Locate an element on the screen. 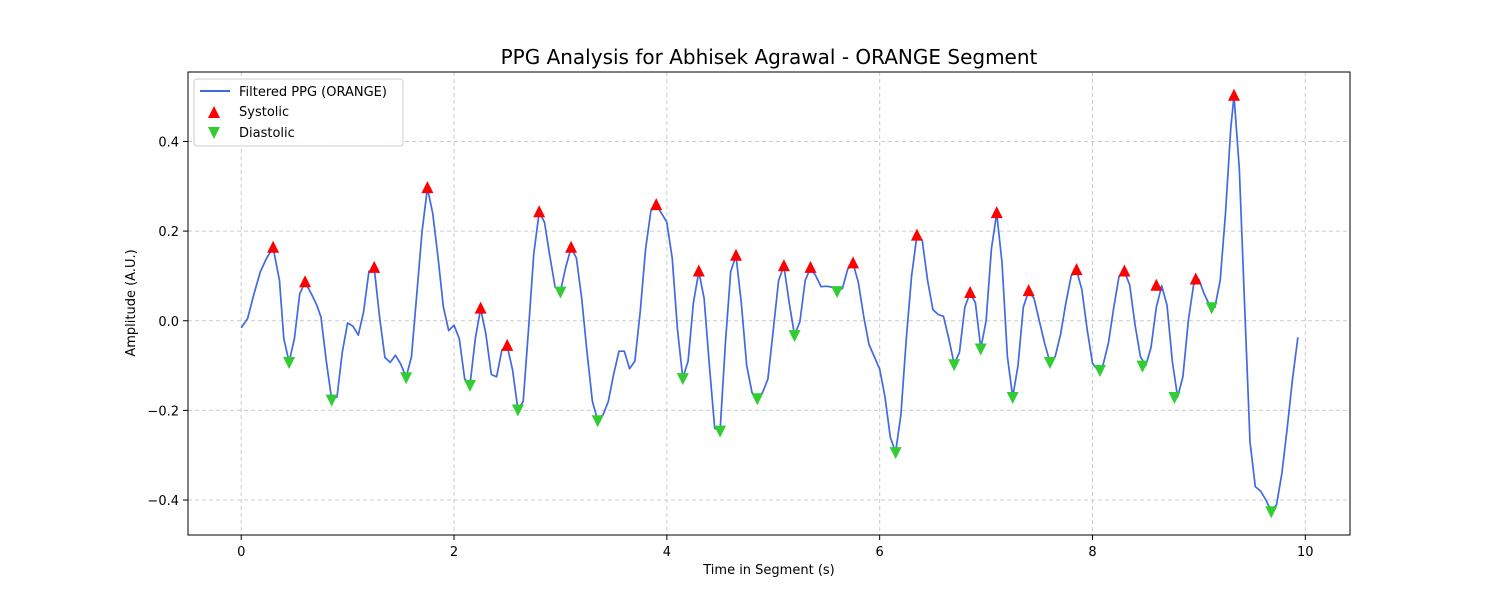  legend-diastolic-icon is located at coordinates (214, 133).